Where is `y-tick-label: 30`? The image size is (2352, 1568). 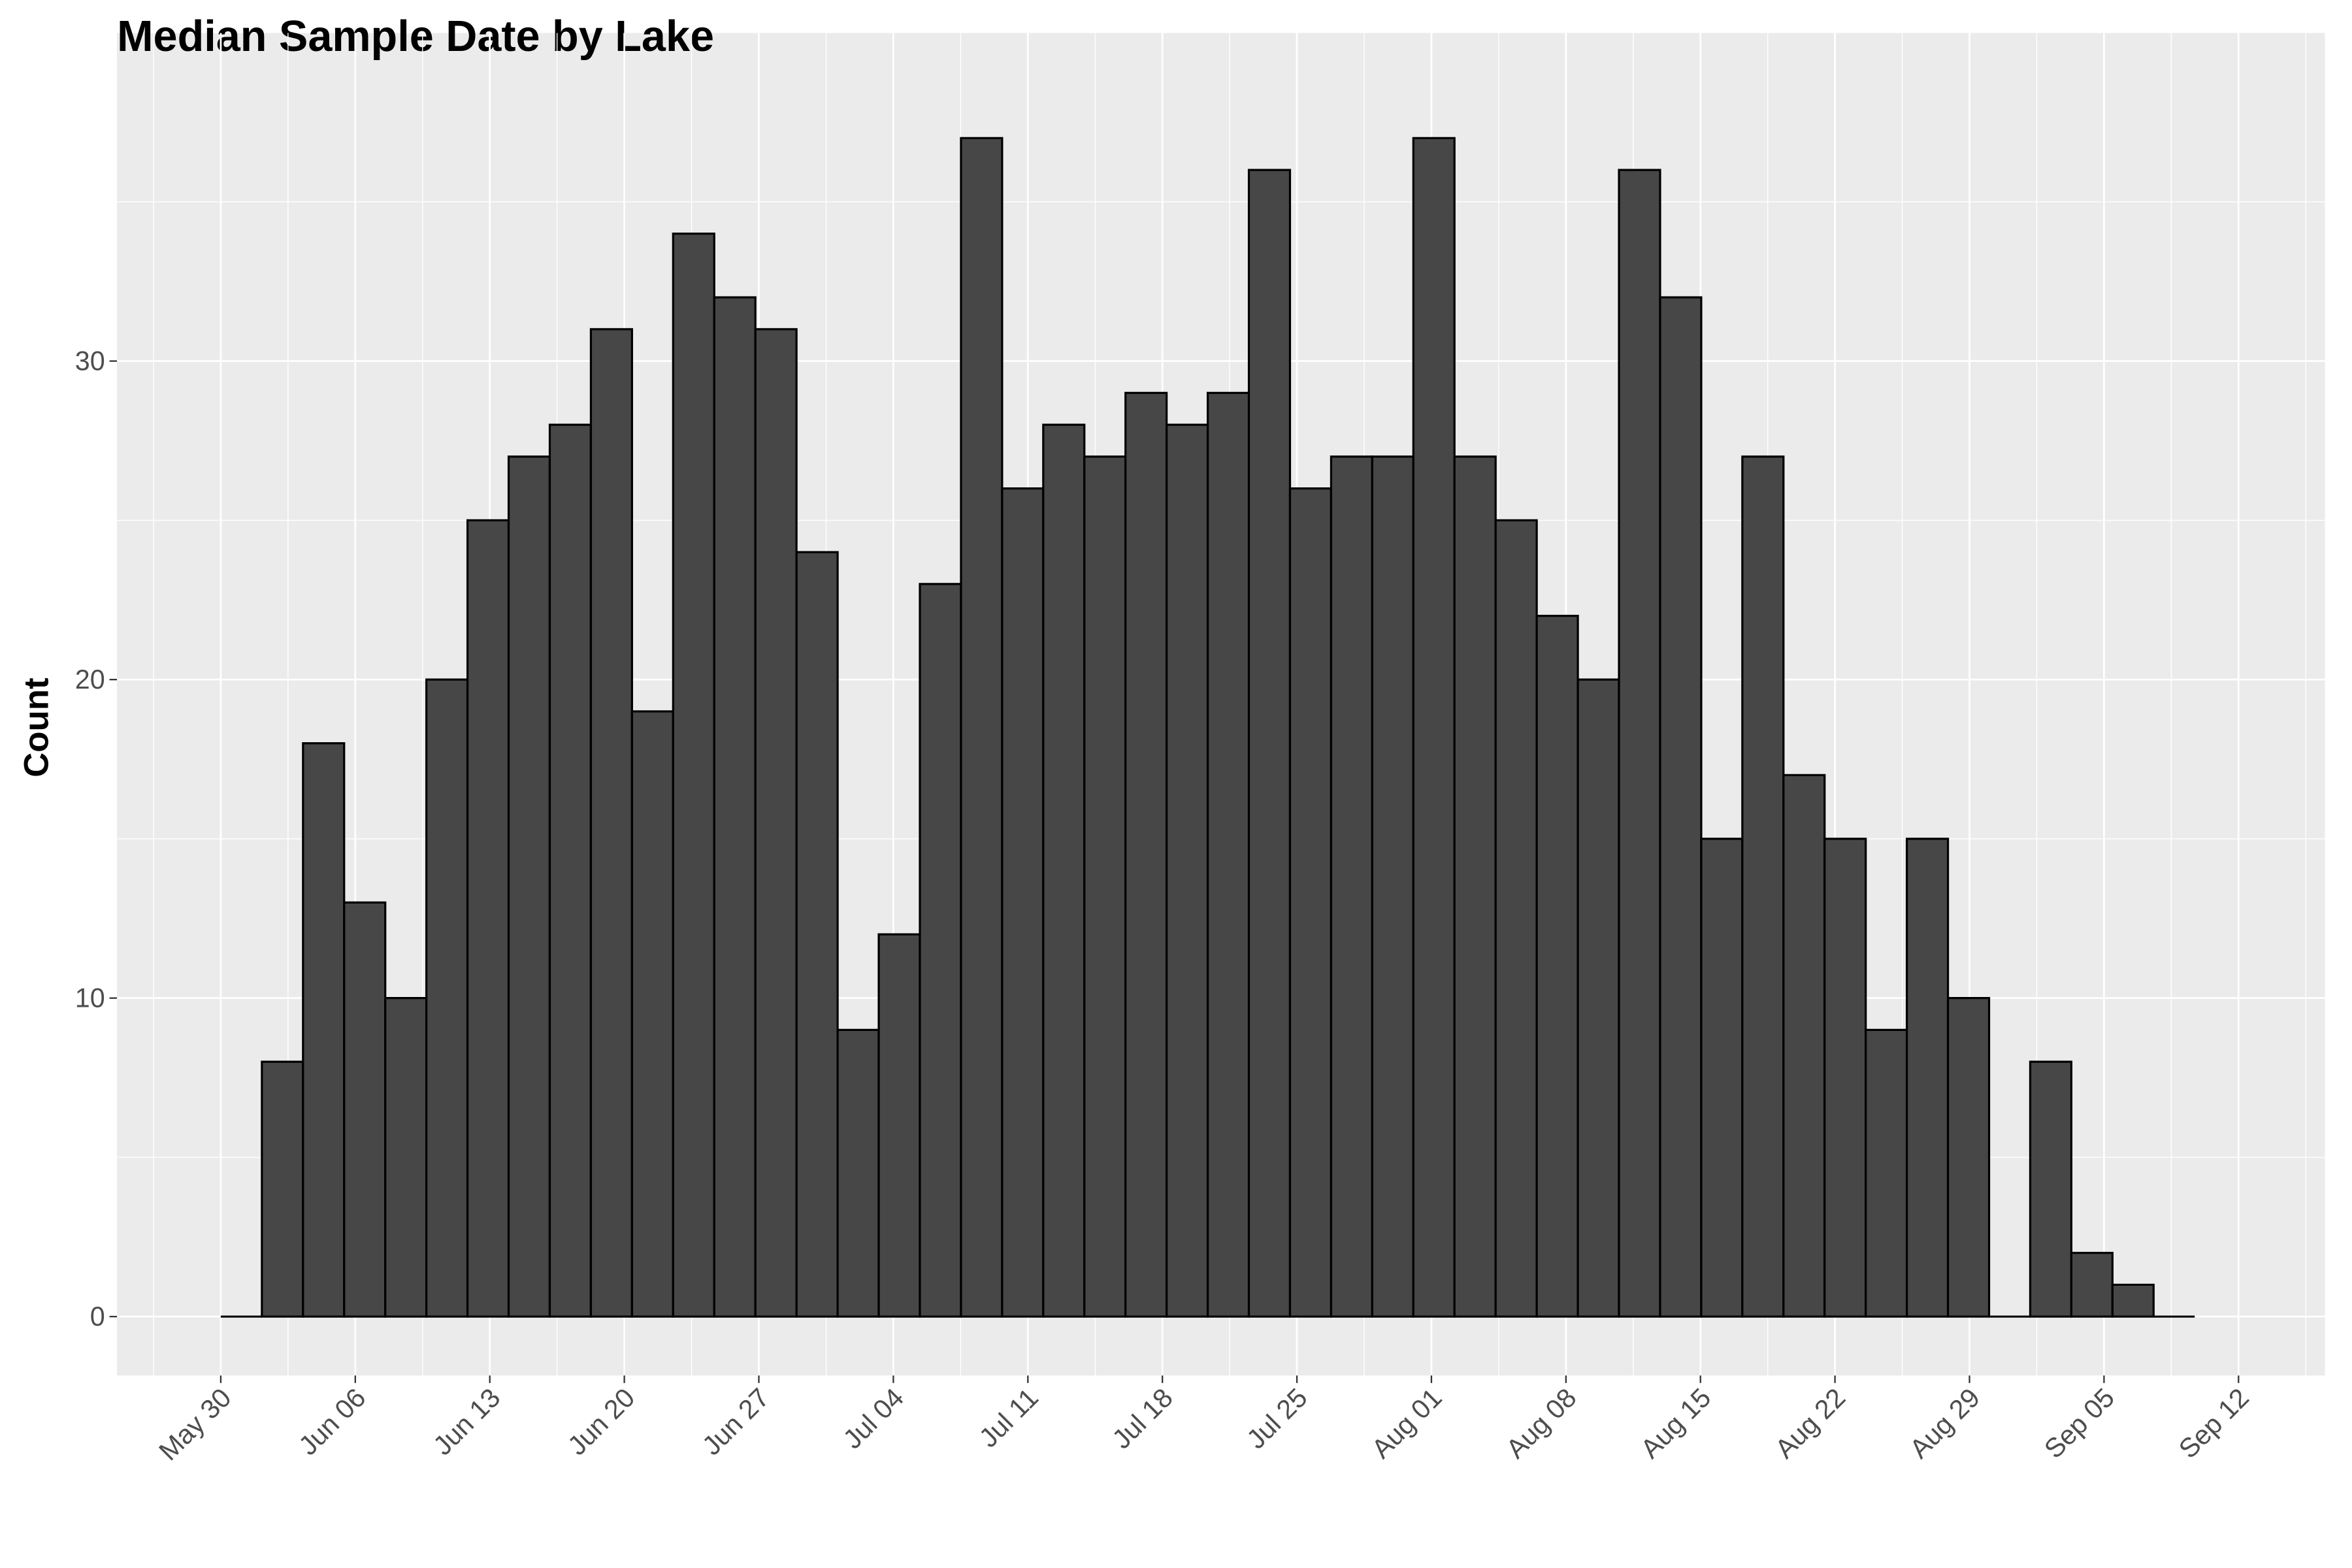
y-tick-label: 30 is located at coordinates (90, 361).